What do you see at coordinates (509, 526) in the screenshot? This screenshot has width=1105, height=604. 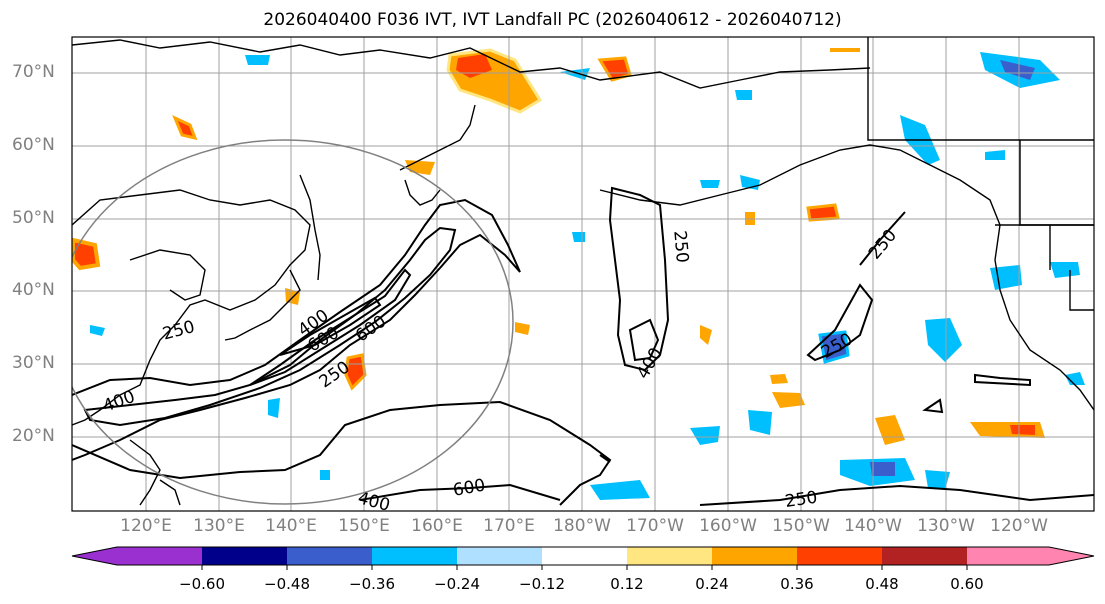 I see `lon-label: 170°E` at bounding box center [509, 526].